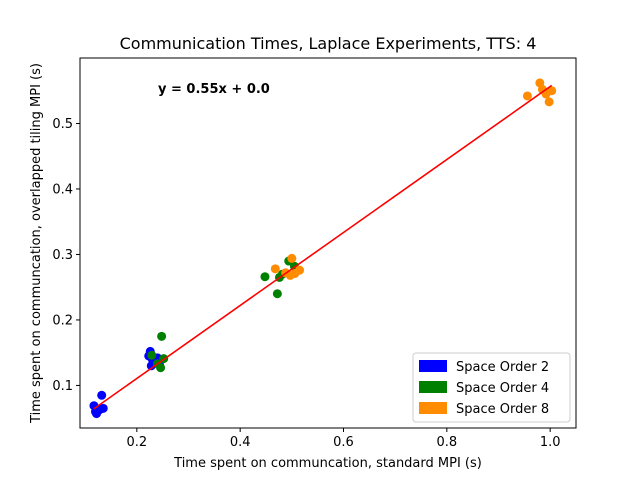 The height and width of the screenshot is (480, 640). What do you see at coordinates (62, 189) in the screenshot?
I see `y-tick-label: 0.4` at bounding box center [62, 189].